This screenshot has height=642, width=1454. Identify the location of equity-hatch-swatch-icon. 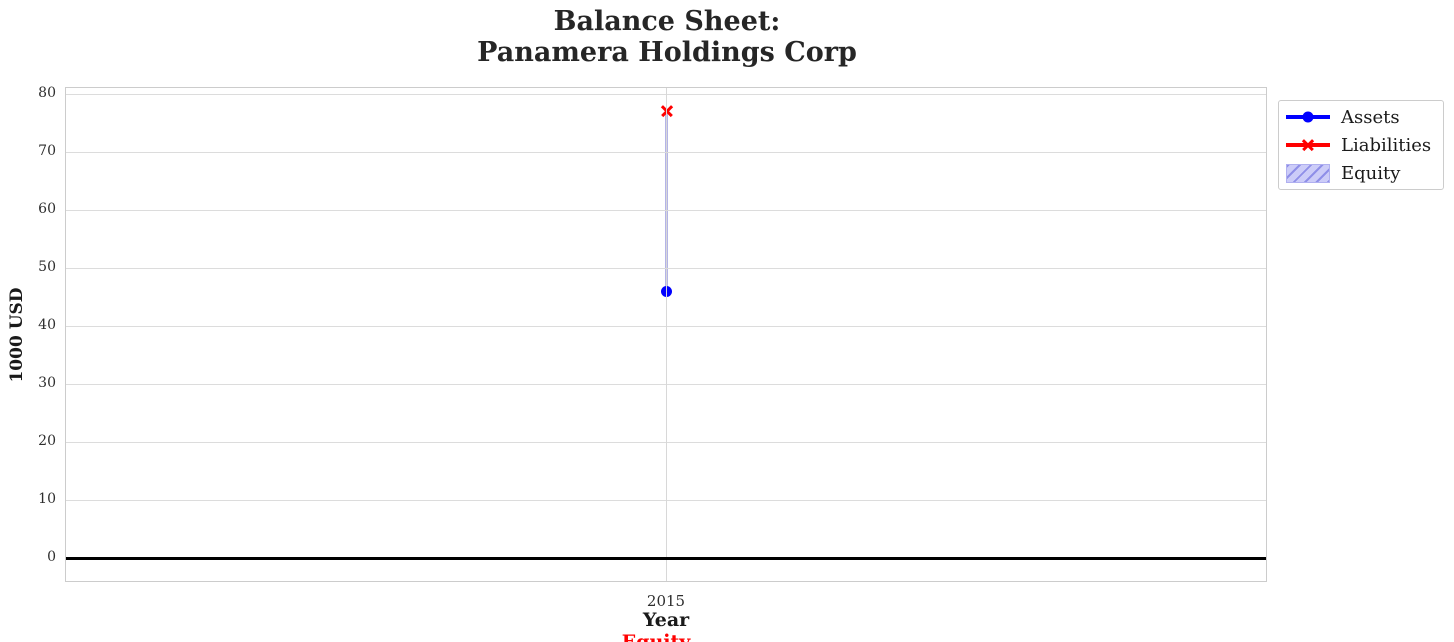
(1308, 173).